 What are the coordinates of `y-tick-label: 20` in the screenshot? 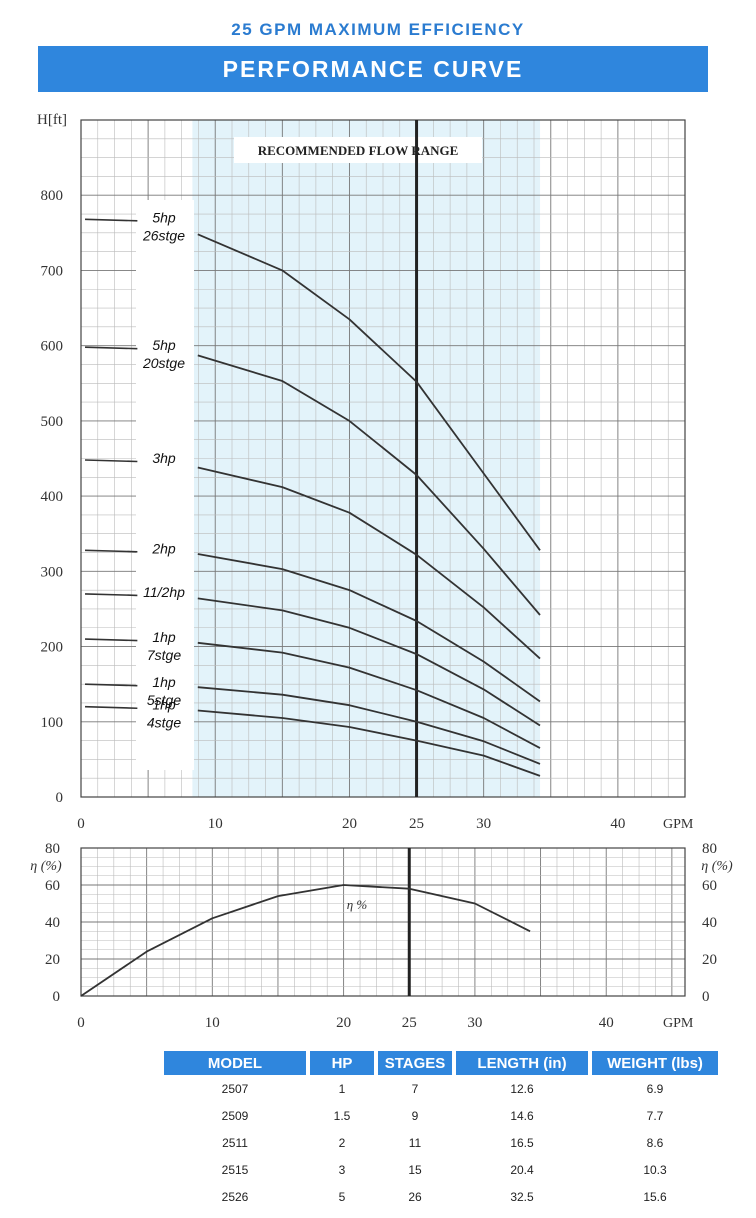 It's located at (52, 960).